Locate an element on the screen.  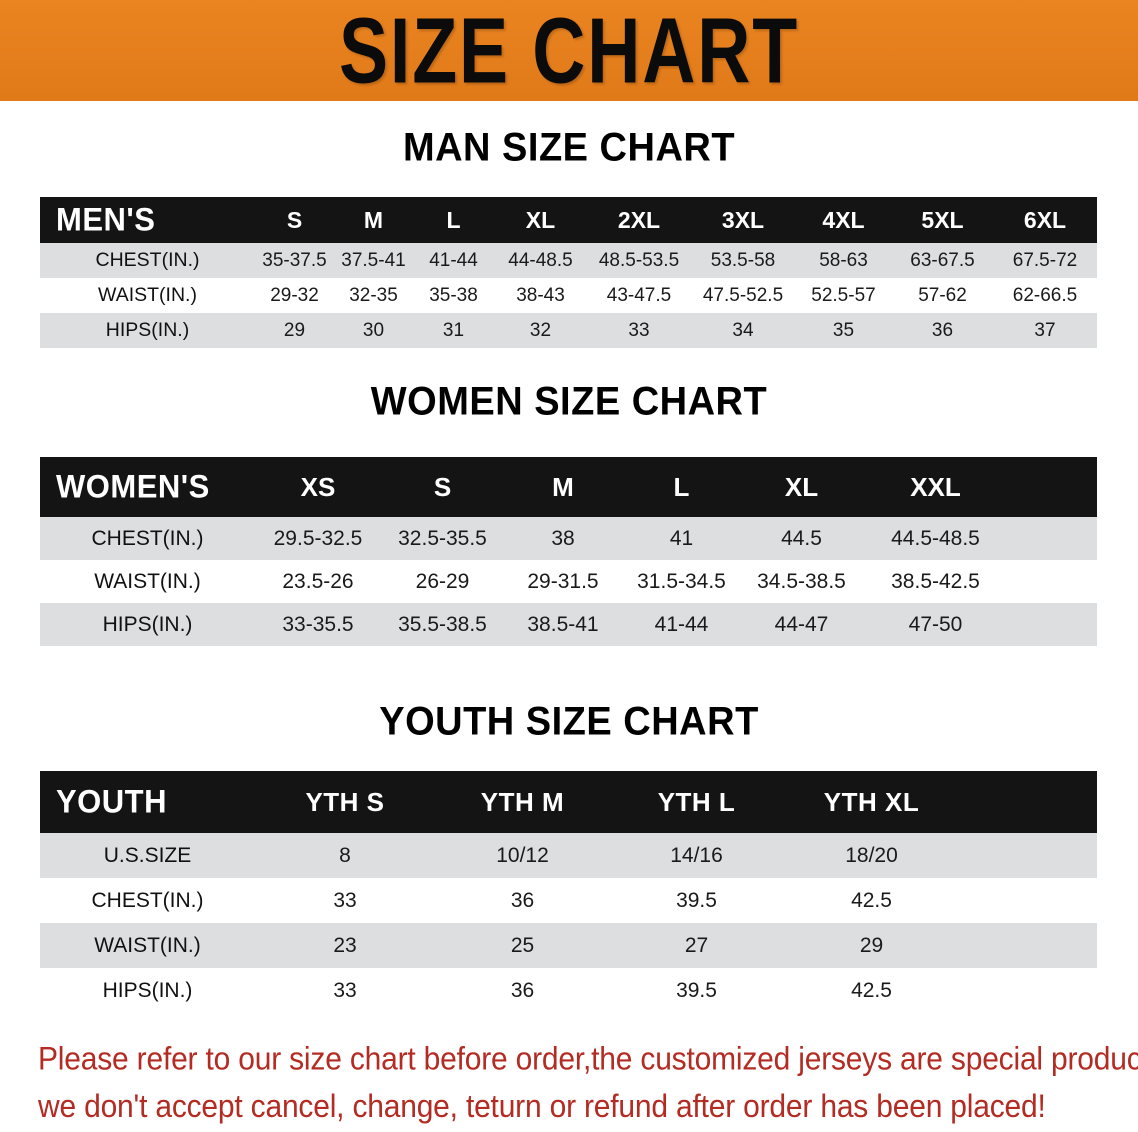
table-cell: 53.5-58 is located at coordinates (743, 260).